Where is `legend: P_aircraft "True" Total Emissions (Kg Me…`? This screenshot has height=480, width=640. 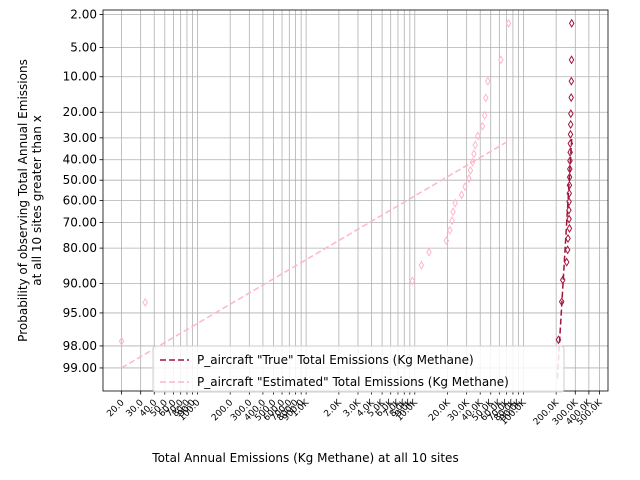
legend: P_aircraft "True" Total Emissions (Kg Me… is located at coordinates (358, 369).